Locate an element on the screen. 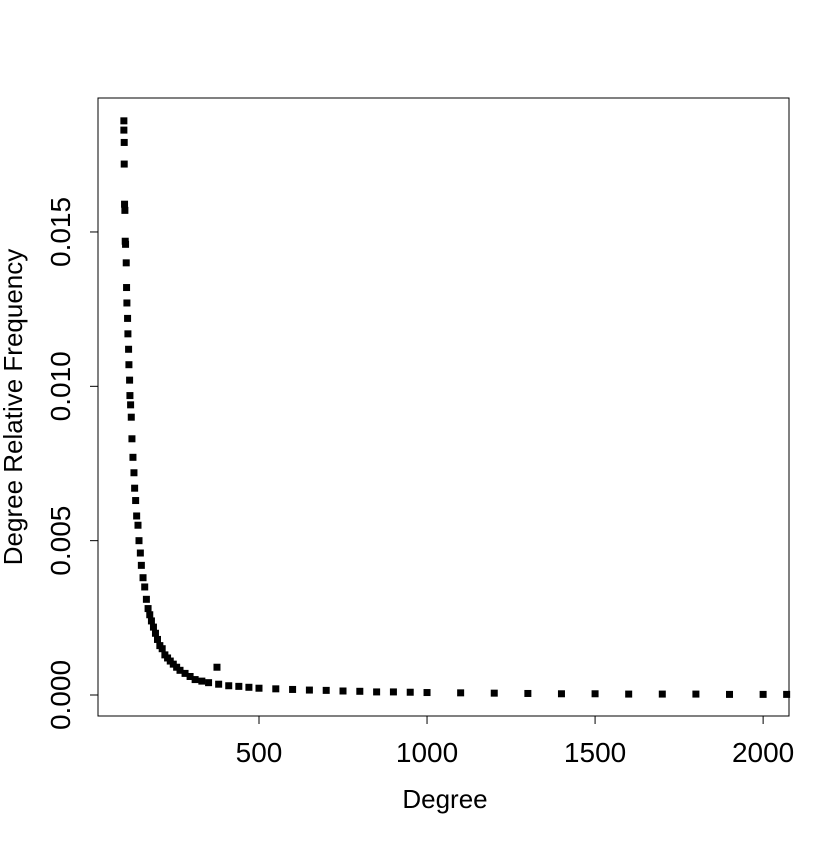  x-tick-label: 1000 is located at coordinates (427, 752).